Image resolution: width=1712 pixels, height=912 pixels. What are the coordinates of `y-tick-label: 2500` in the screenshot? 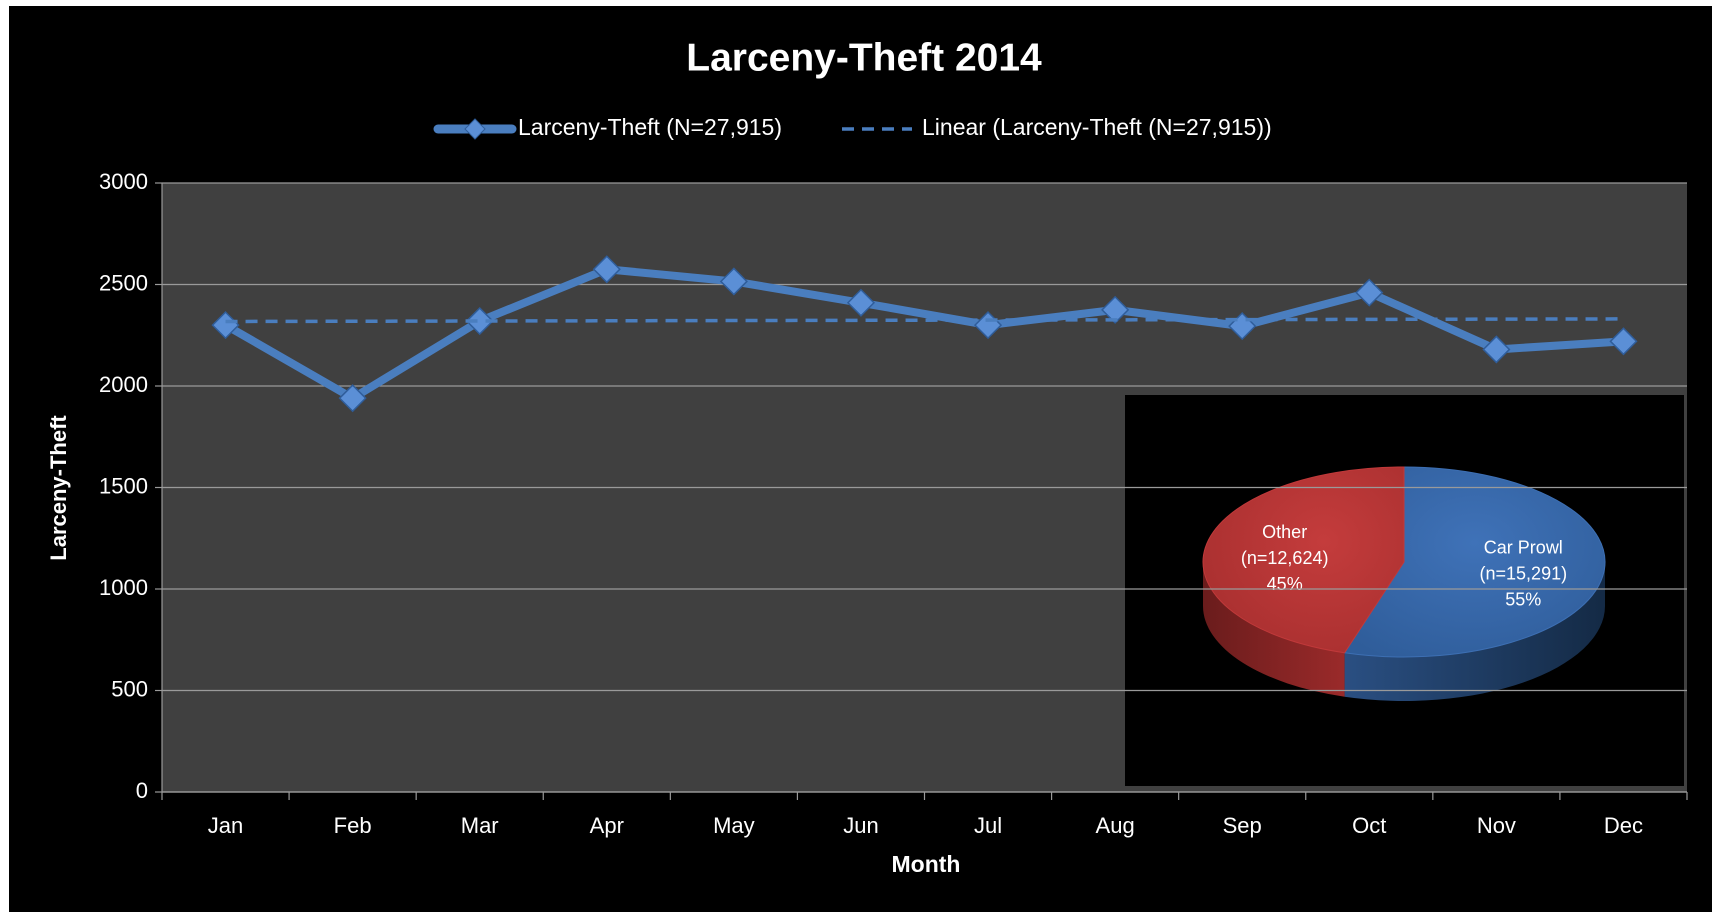 It's located at (123, 282).